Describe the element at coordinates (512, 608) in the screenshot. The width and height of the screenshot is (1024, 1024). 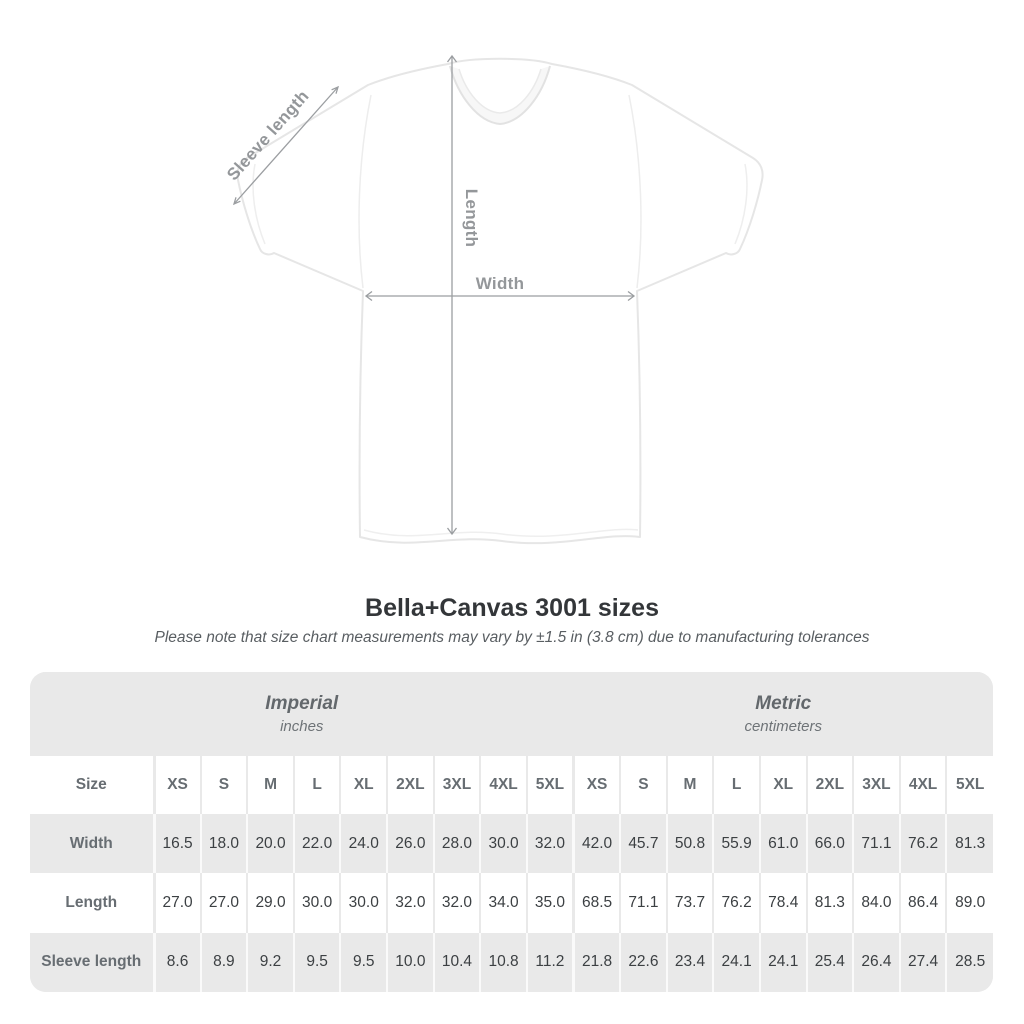
I see `page-title: Bella+Canvas 3001 sizes` at that location.